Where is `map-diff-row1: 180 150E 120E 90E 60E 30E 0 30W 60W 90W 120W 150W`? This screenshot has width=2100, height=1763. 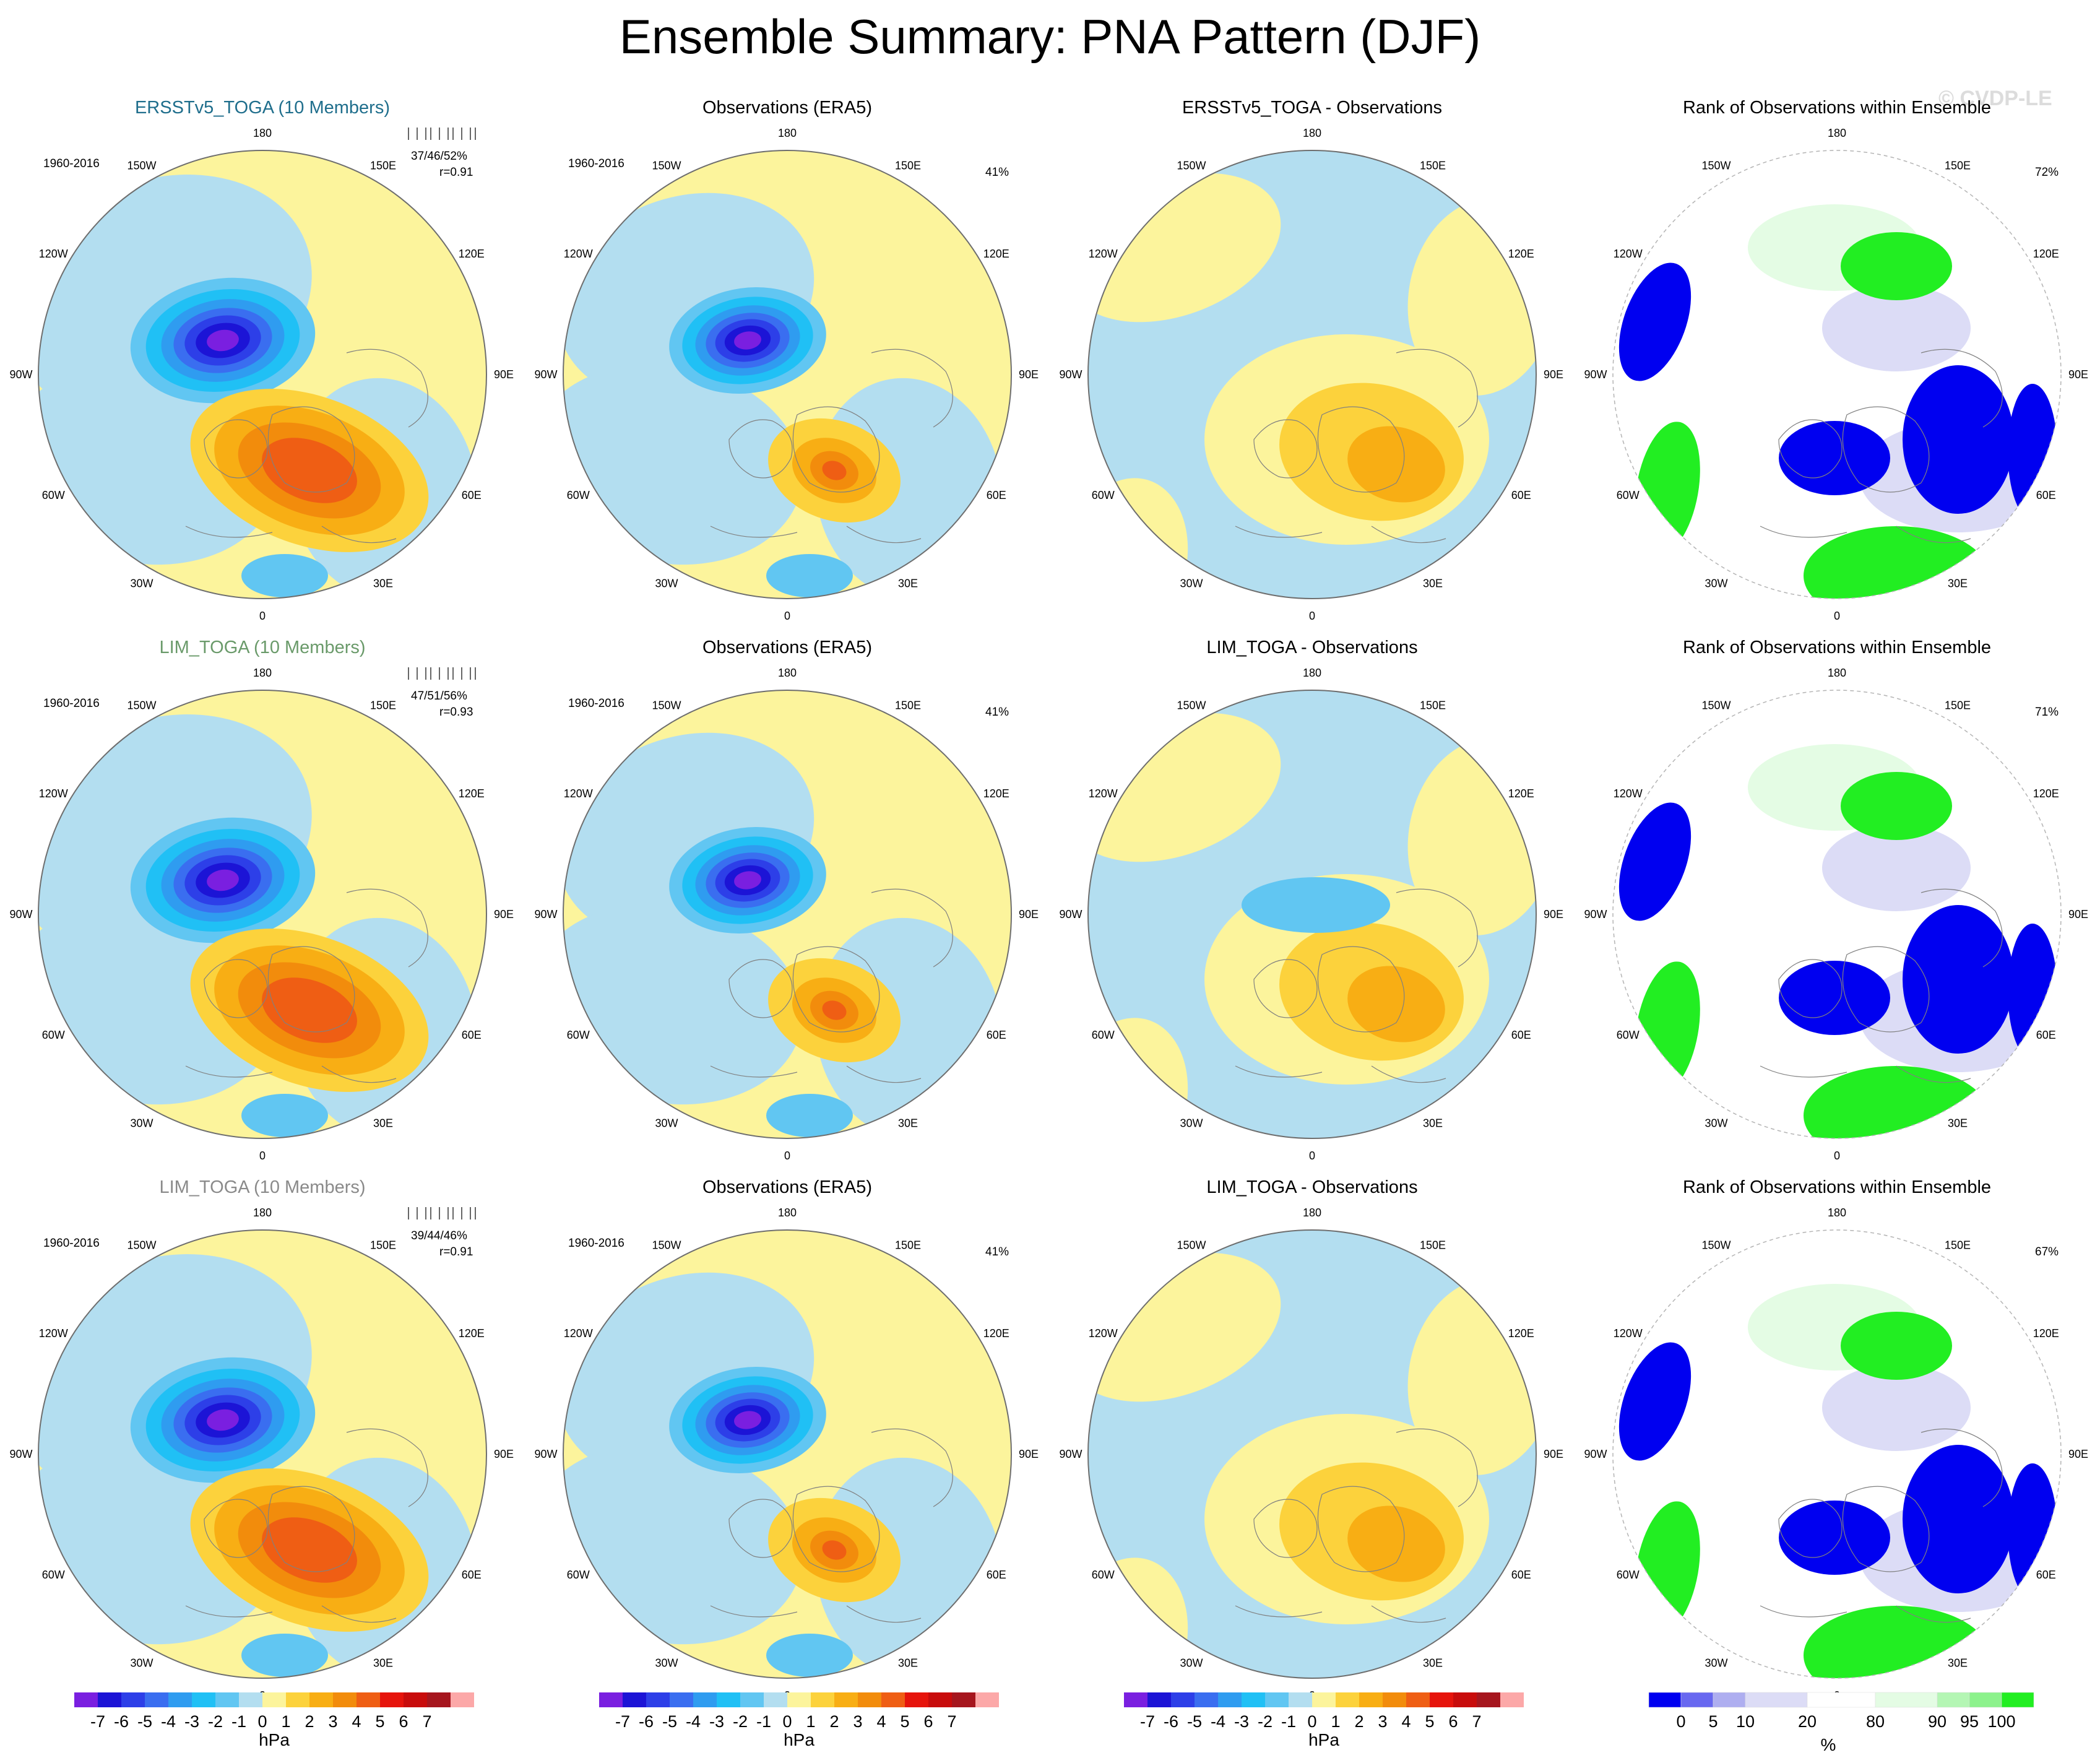 map-diff-row1: 180 150E 120E 90E 60E 30E 0 30W 60W 90W 120W 150W is located at coordinates (1311, 374).